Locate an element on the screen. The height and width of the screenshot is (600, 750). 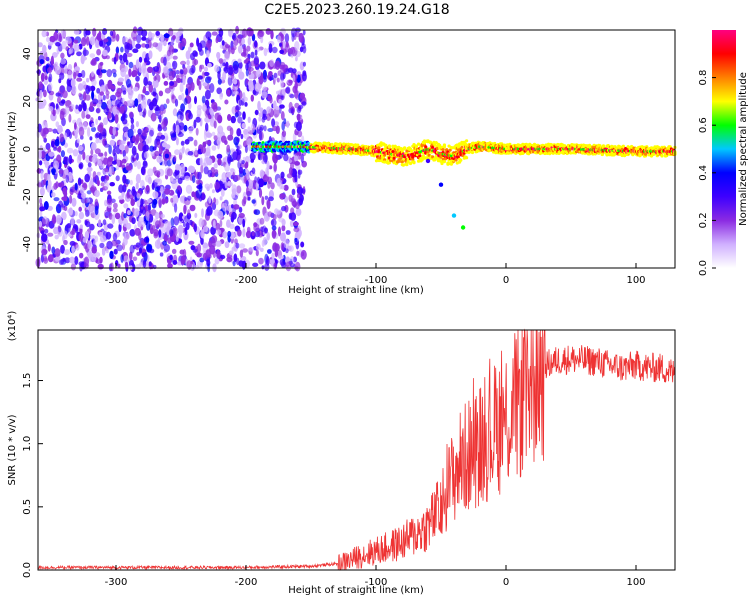
colorbar-ticks: 0.00.20.40.60.8 is located at coordinates (707, 173).